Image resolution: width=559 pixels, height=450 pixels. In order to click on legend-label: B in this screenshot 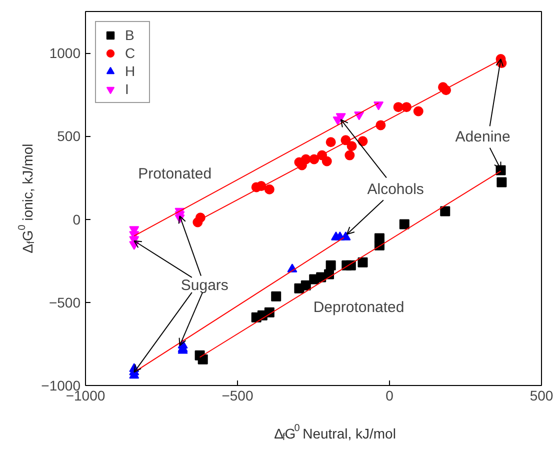, I will do `click(130, 35)`.